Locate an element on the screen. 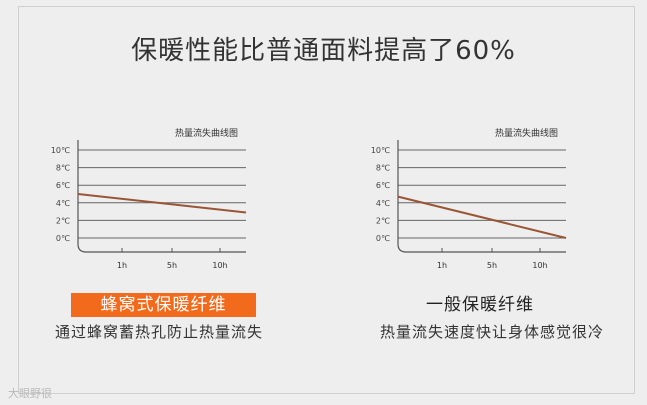 This screenshot has height=405, width=647. chart-right-svg: 热量流失曲线图 0℃ 2℃ 4℃ 6℃ 8℃ 10℃ 1h 5h 10h is located at coordinates (469, 198).